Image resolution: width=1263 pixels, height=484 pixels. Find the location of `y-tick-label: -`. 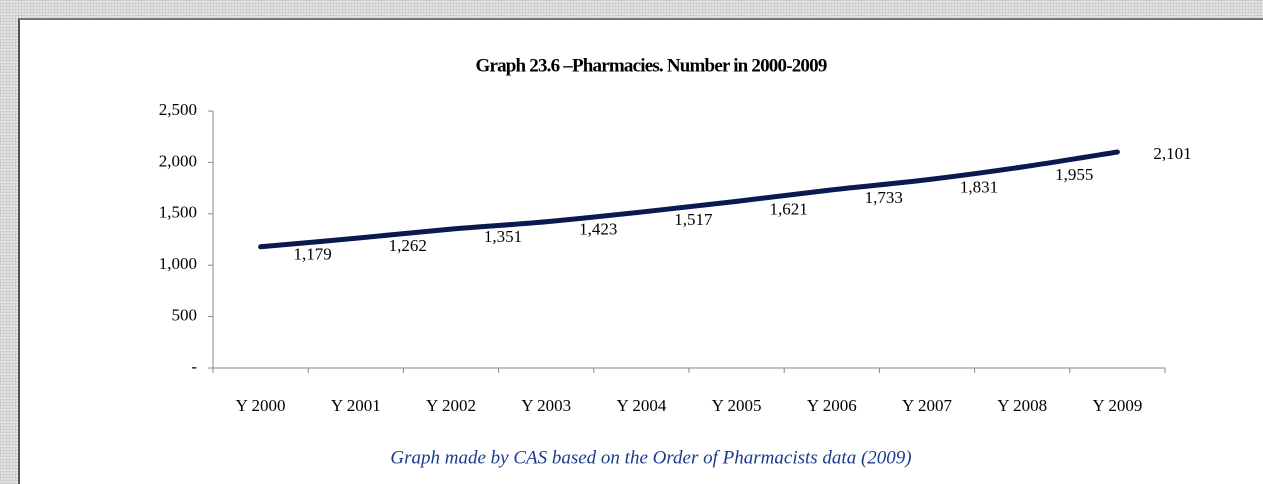

y-tick-label: - is located at coordinates (194, 366).